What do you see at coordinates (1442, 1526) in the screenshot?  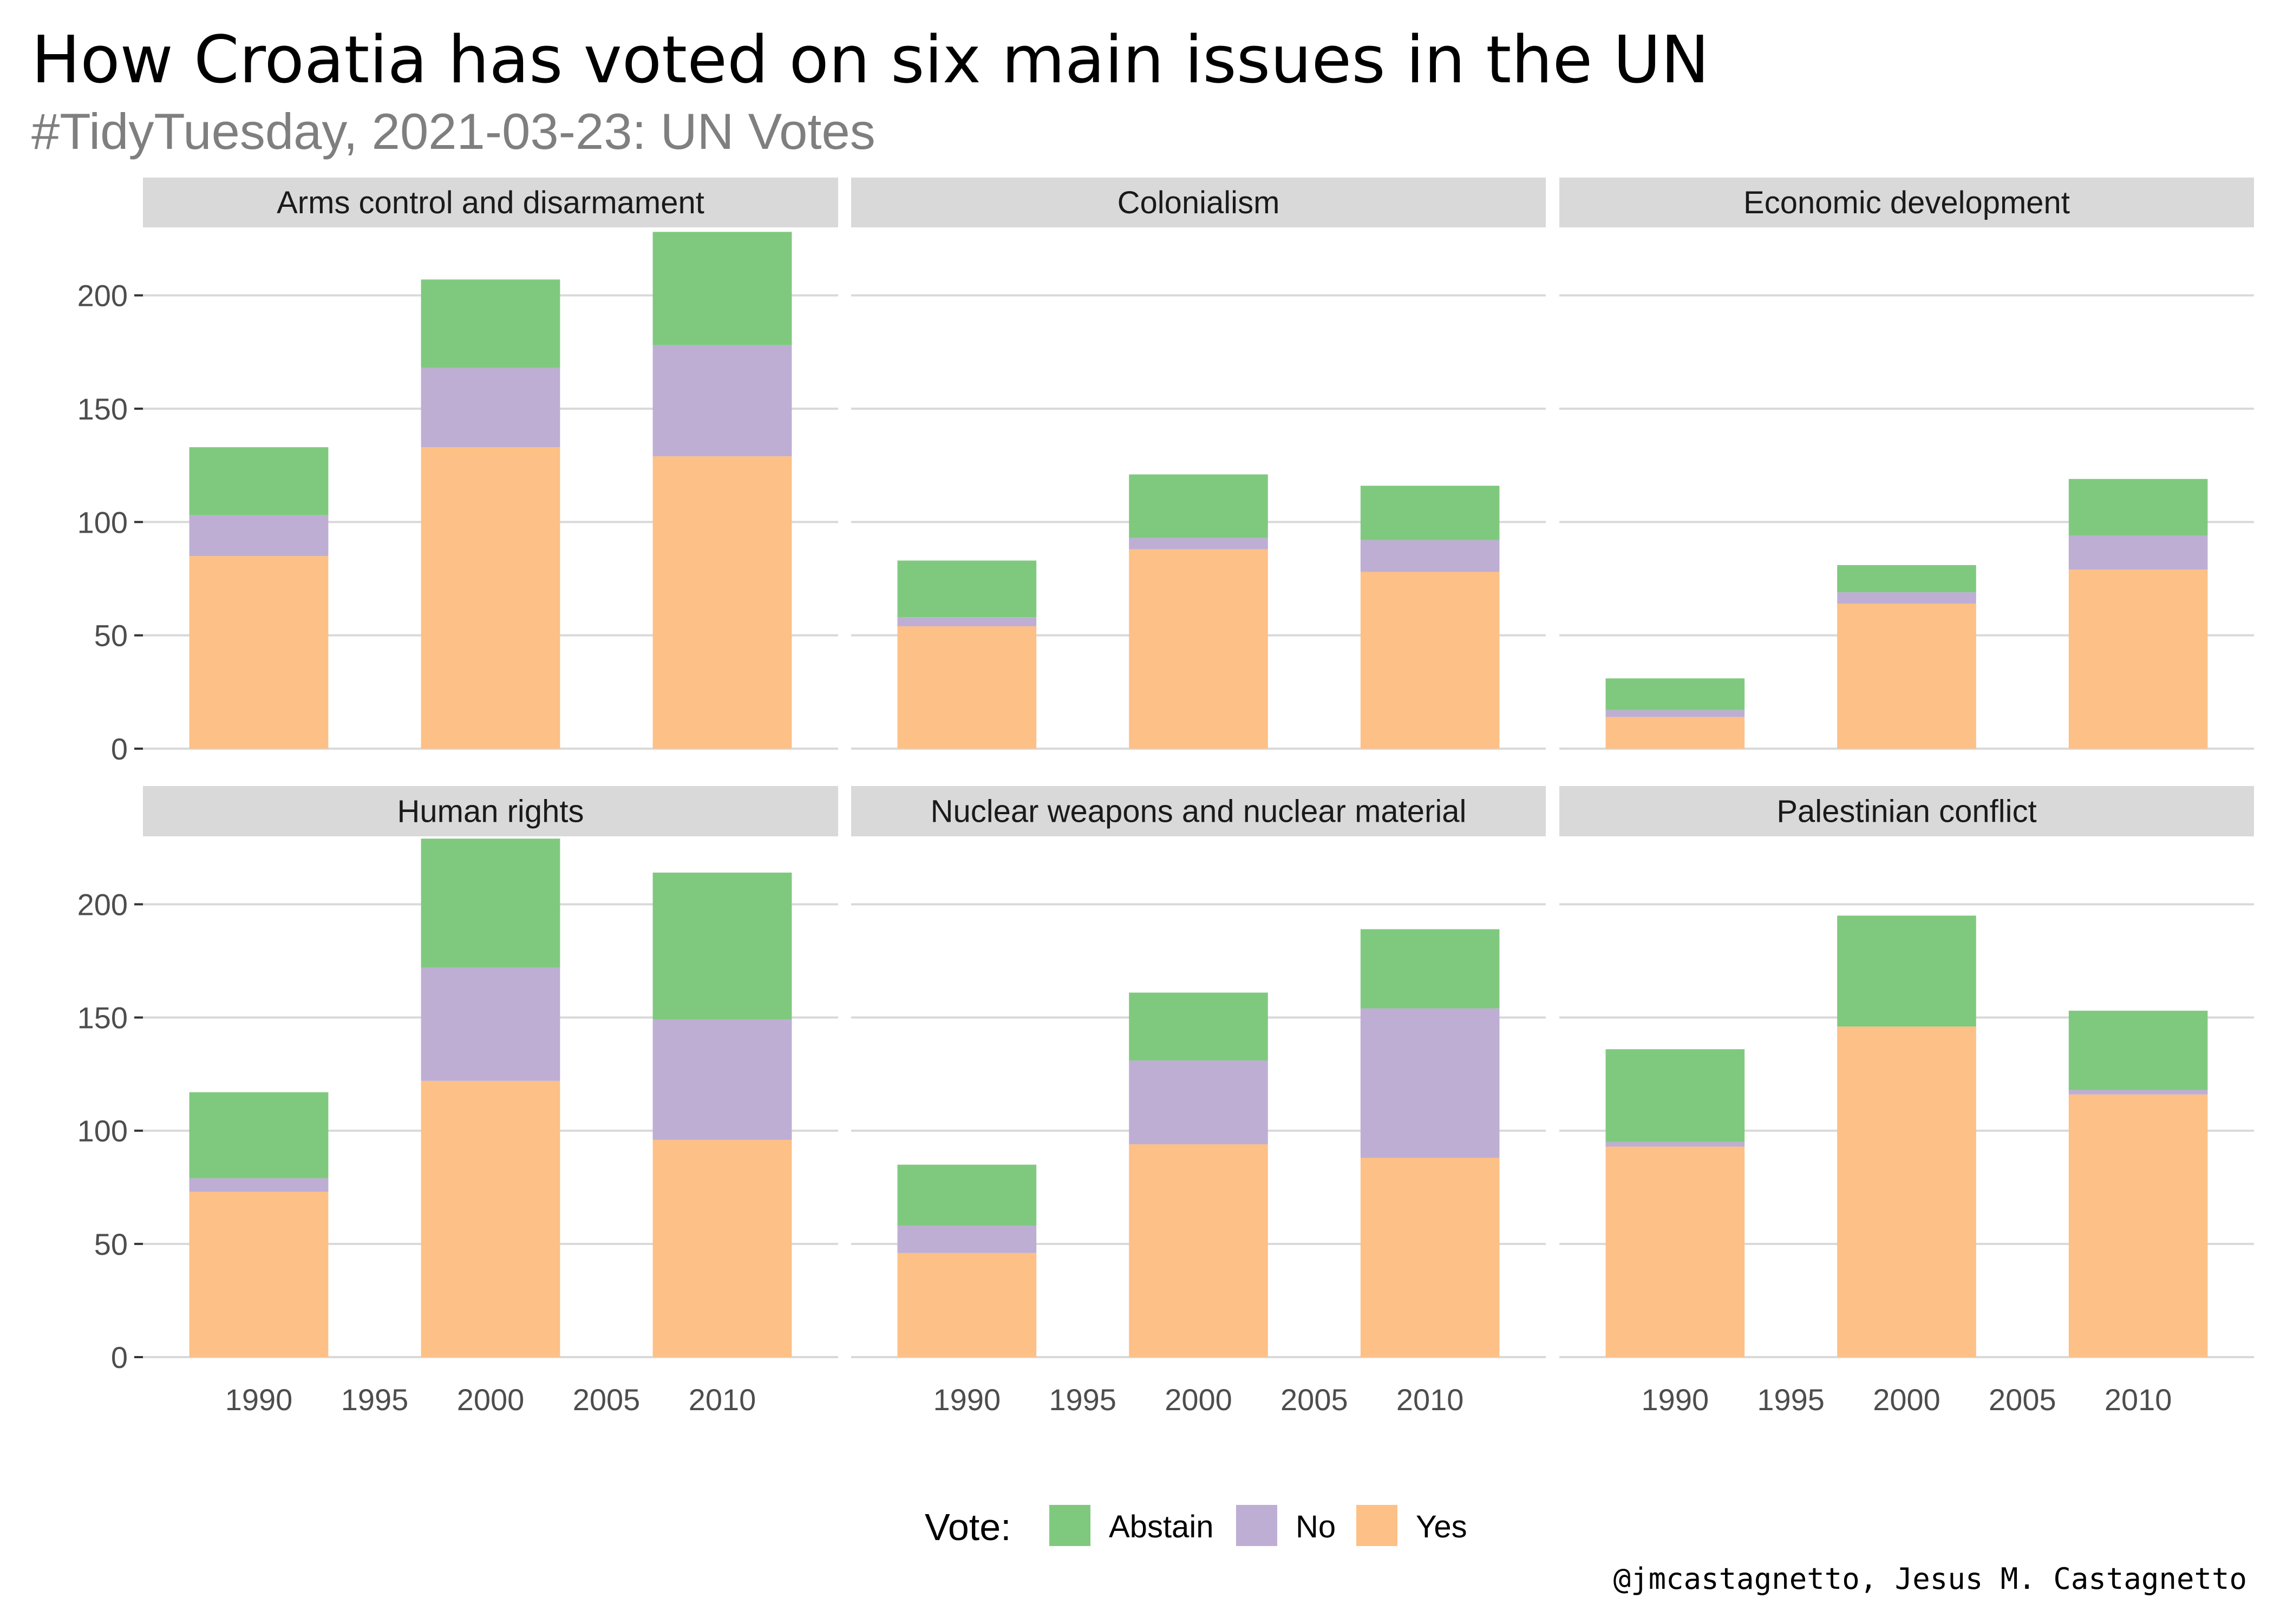 I see `legend-label-yes: Yes` at bounding box center [1442, 1526].